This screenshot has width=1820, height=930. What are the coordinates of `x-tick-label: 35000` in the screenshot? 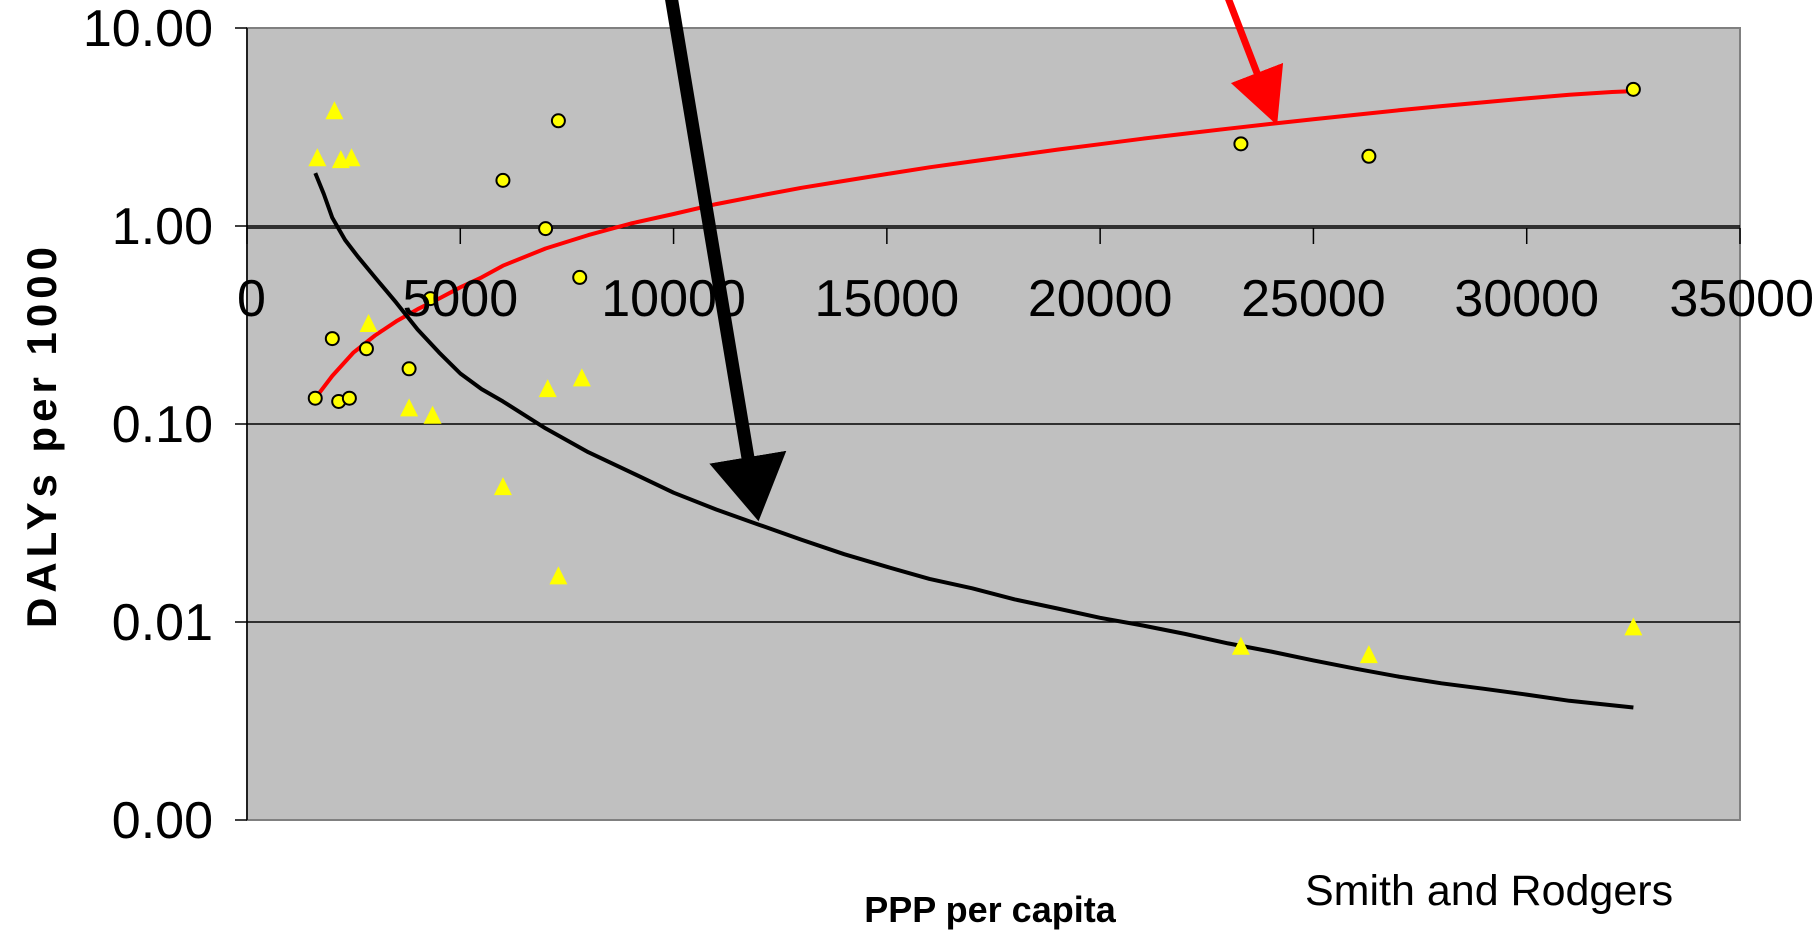 It's located at (1741, 299).